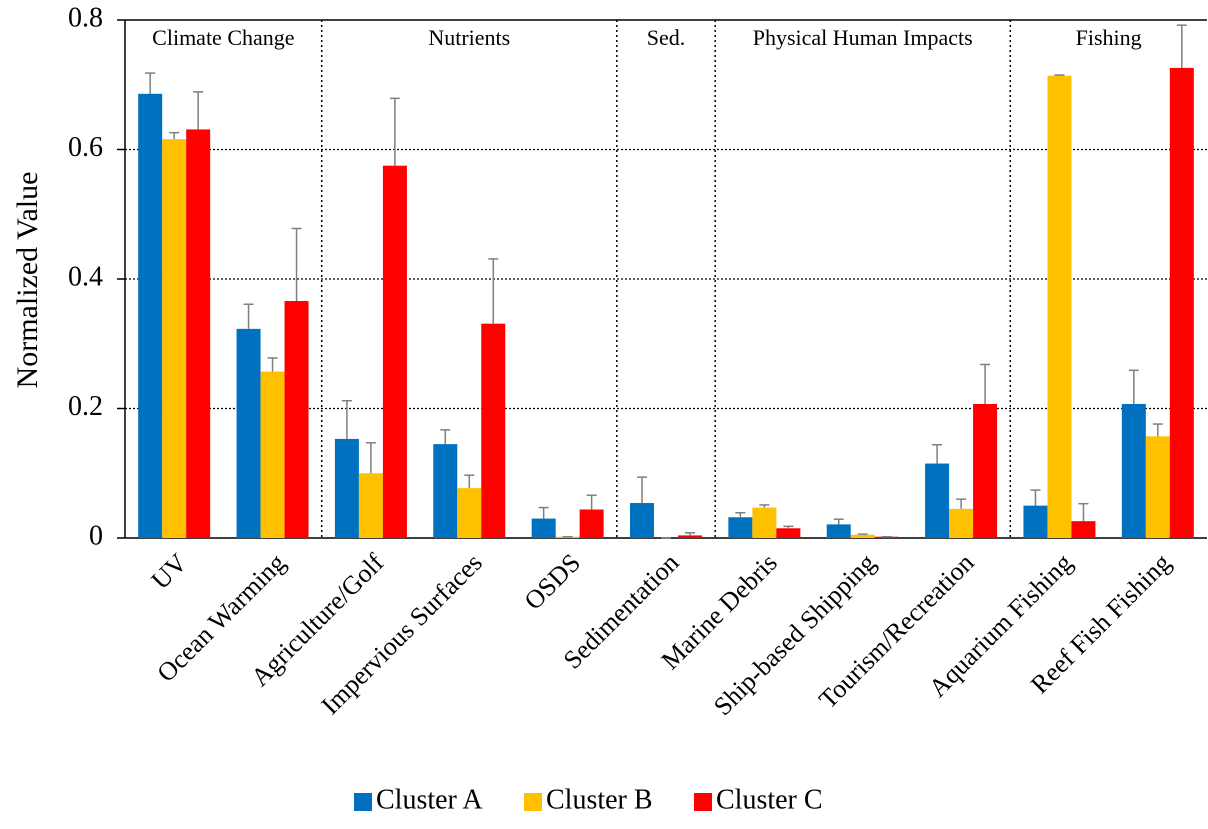 The image size is (1208, 829). I want to click on y-tick-label: 0.8, so click(85, 17).